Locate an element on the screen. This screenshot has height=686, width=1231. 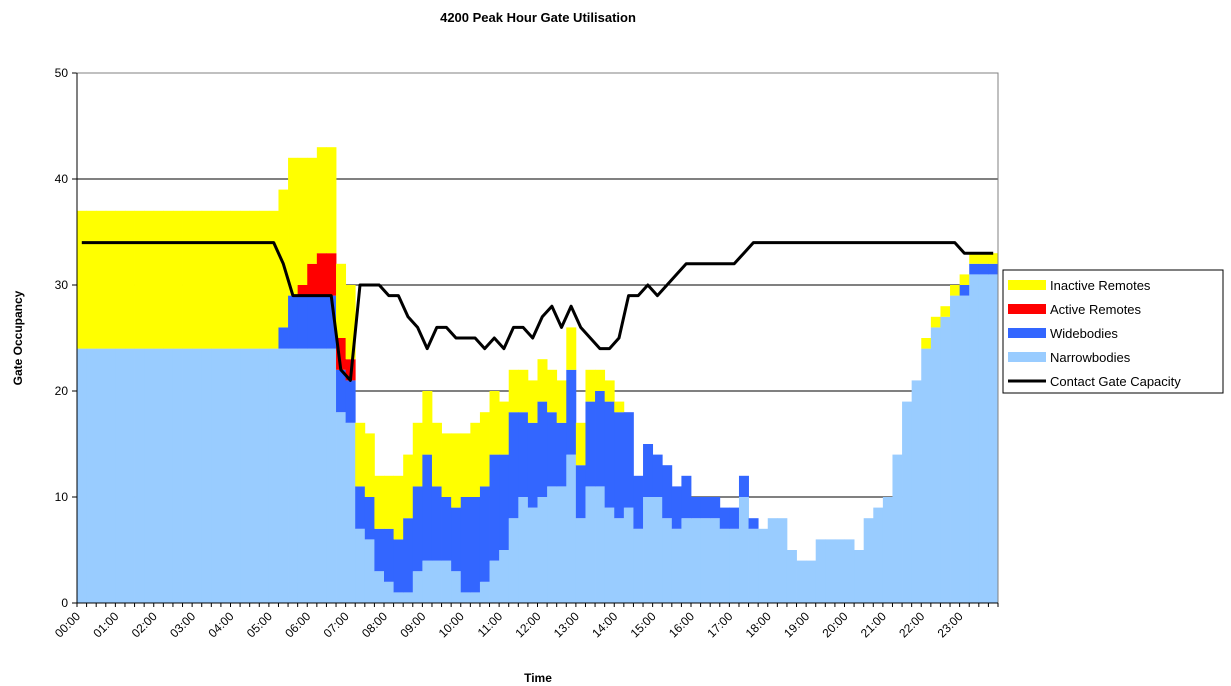
y-tick-label: 10 is located at coordinates (62, 497).